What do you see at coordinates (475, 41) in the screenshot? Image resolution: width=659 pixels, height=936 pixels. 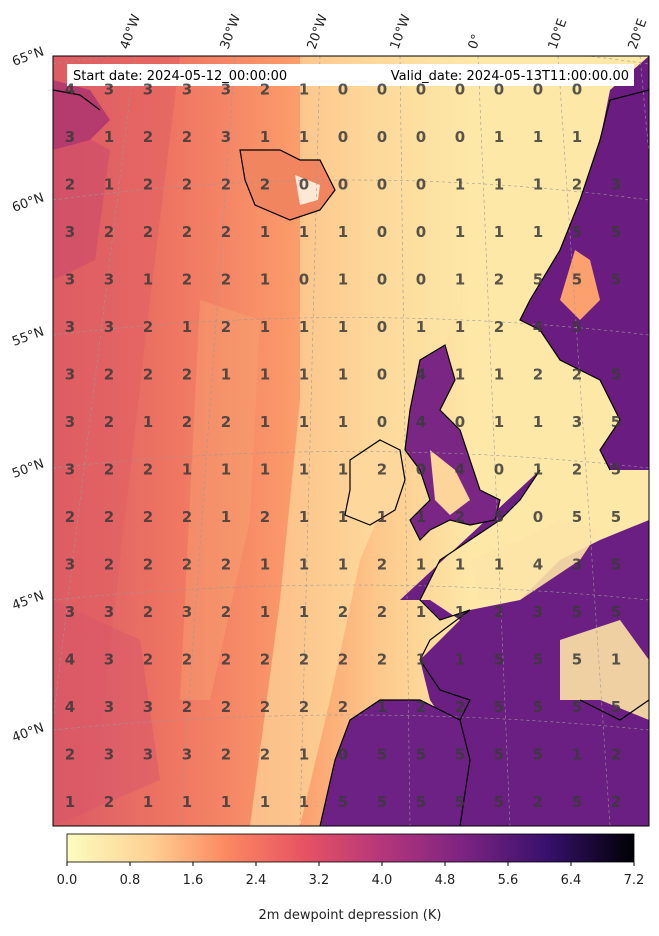 I see `lon-label-0: 0°` at bounding box center [475, 41].